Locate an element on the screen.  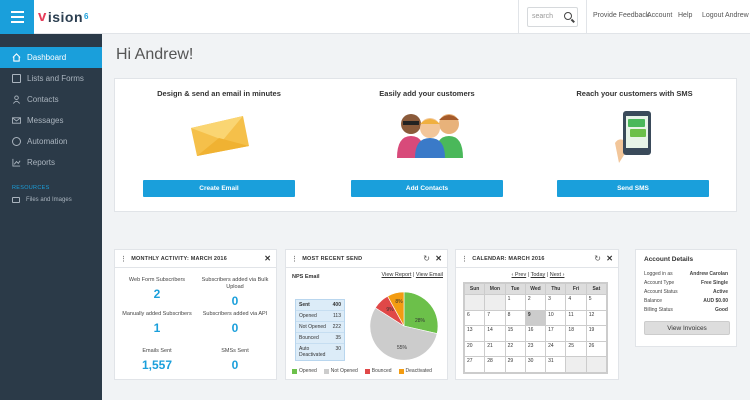
view-report-link: View Report is located at coordinates (396, 275).